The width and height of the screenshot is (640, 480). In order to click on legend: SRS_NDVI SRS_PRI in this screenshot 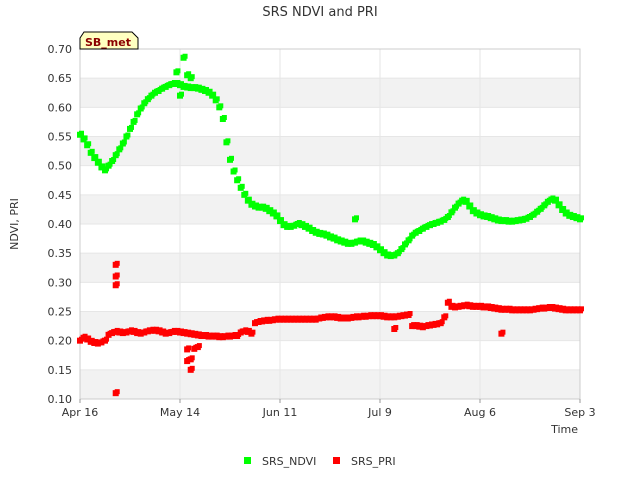, I will do `click(320, 461)`.